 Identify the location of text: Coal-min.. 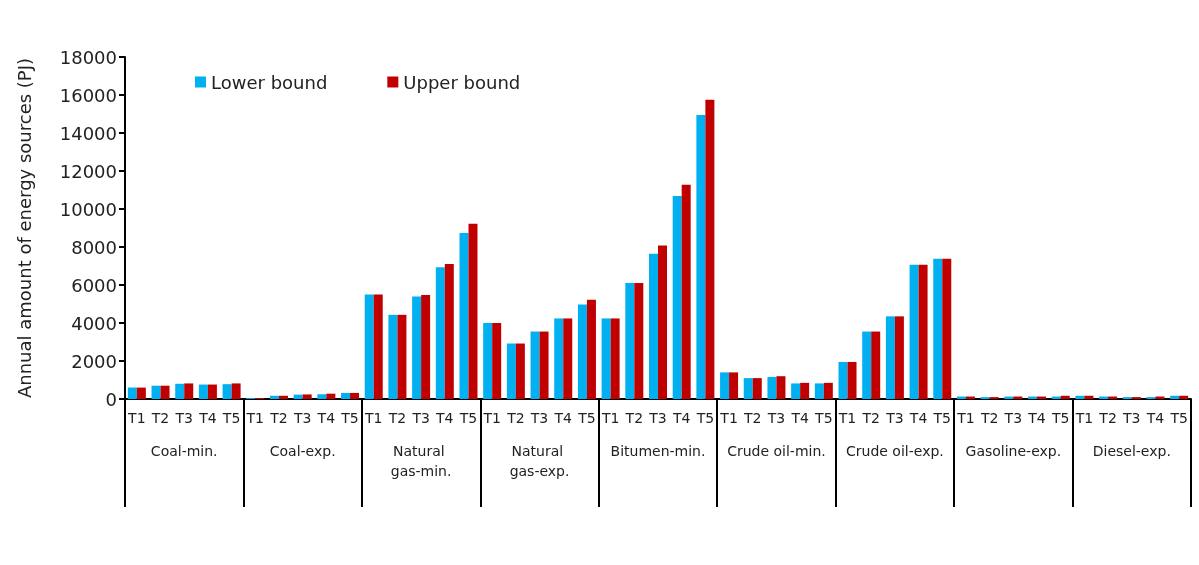
(184, 451).